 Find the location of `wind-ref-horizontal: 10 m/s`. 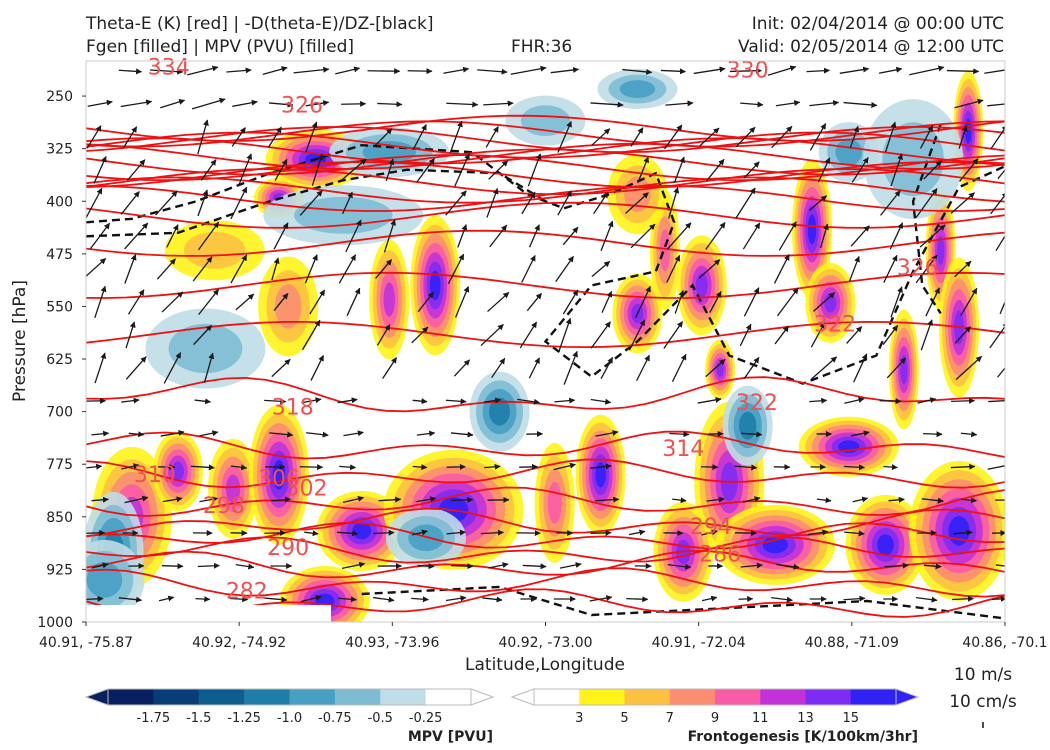

wind-ref-horizontal: 10 m/s is located at coordinates (983, 675).